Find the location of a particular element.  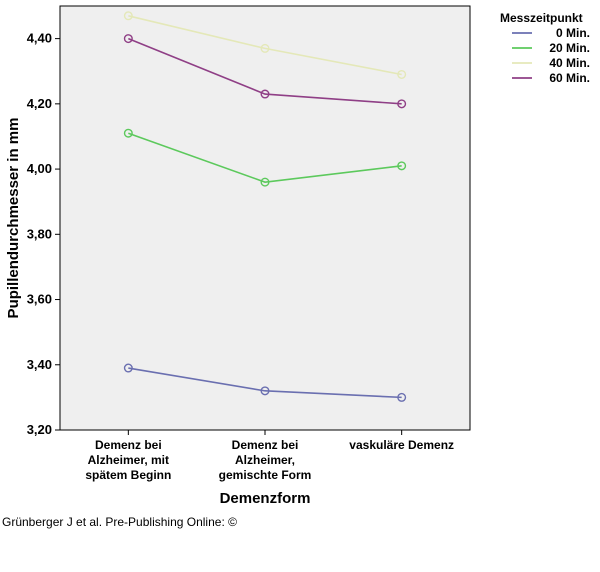

y-axis-title: Pupillendurchmesser in mm is located at coordinates (13, 218).